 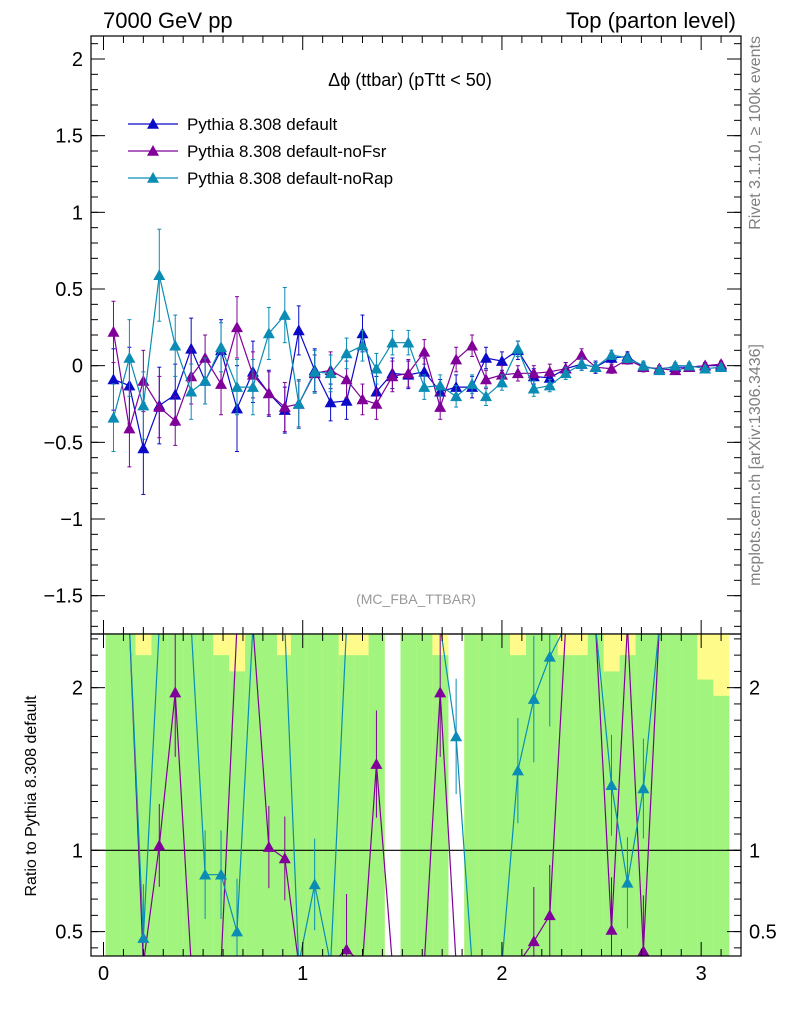 I want to click on legend-entry-1: Pythia 8.308 default-noFsr, so click(x=257, y=151).